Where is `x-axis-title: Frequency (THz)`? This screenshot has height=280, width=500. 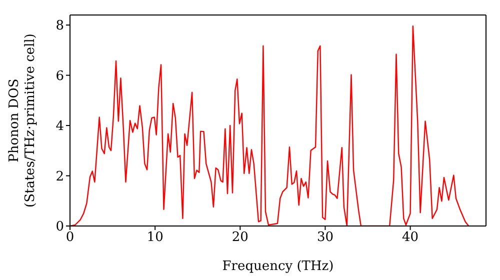
x-axis-title: Frequency (THz) is located at coordinates (278, 266).